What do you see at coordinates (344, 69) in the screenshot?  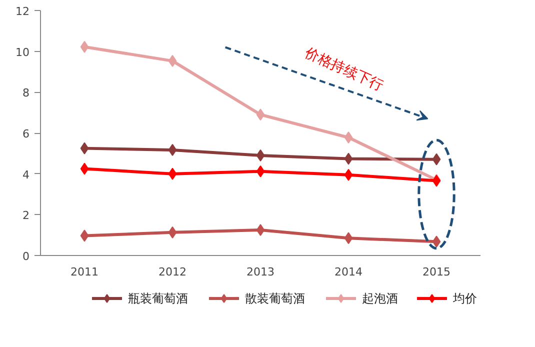 I see `annotation: 价格持续下行` at bounding box center [344, 69].